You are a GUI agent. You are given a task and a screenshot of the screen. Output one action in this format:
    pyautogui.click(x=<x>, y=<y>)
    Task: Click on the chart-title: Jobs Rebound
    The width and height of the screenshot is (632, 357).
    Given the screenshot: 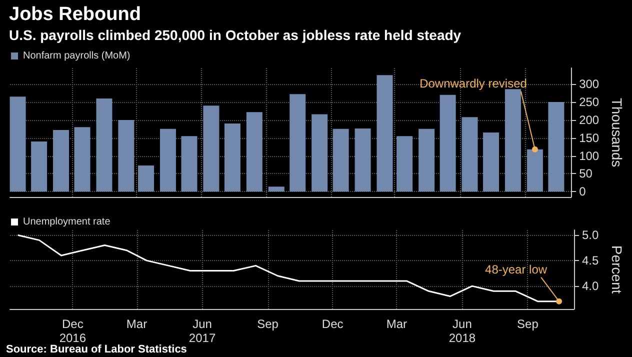 What is the action you would take?
    pyautogui.click(x=75, y=14)
    